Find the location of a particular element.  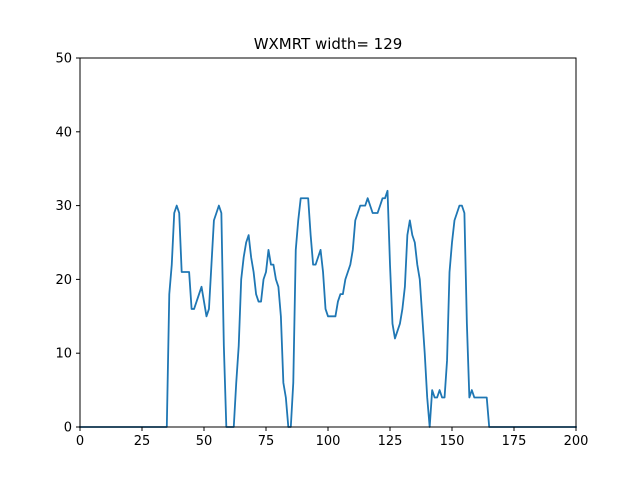

x-tick-label: 175 is located at coordinates (514, 441).